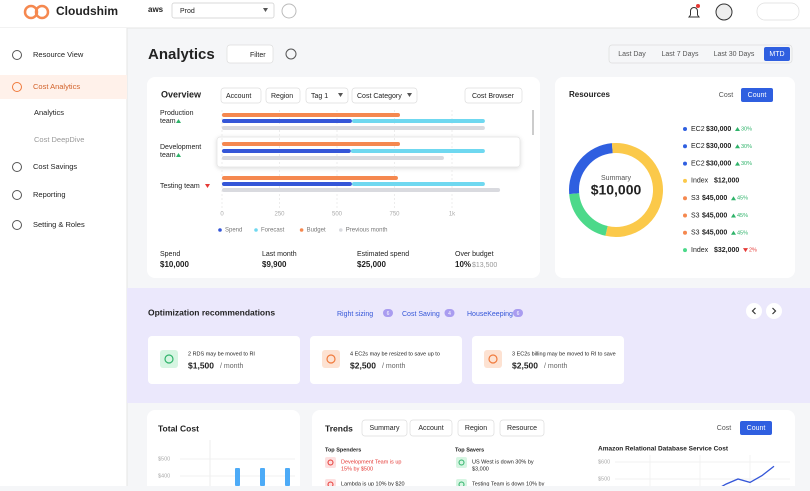  I want to click on x-tick-label: 250, so click(279, 215).